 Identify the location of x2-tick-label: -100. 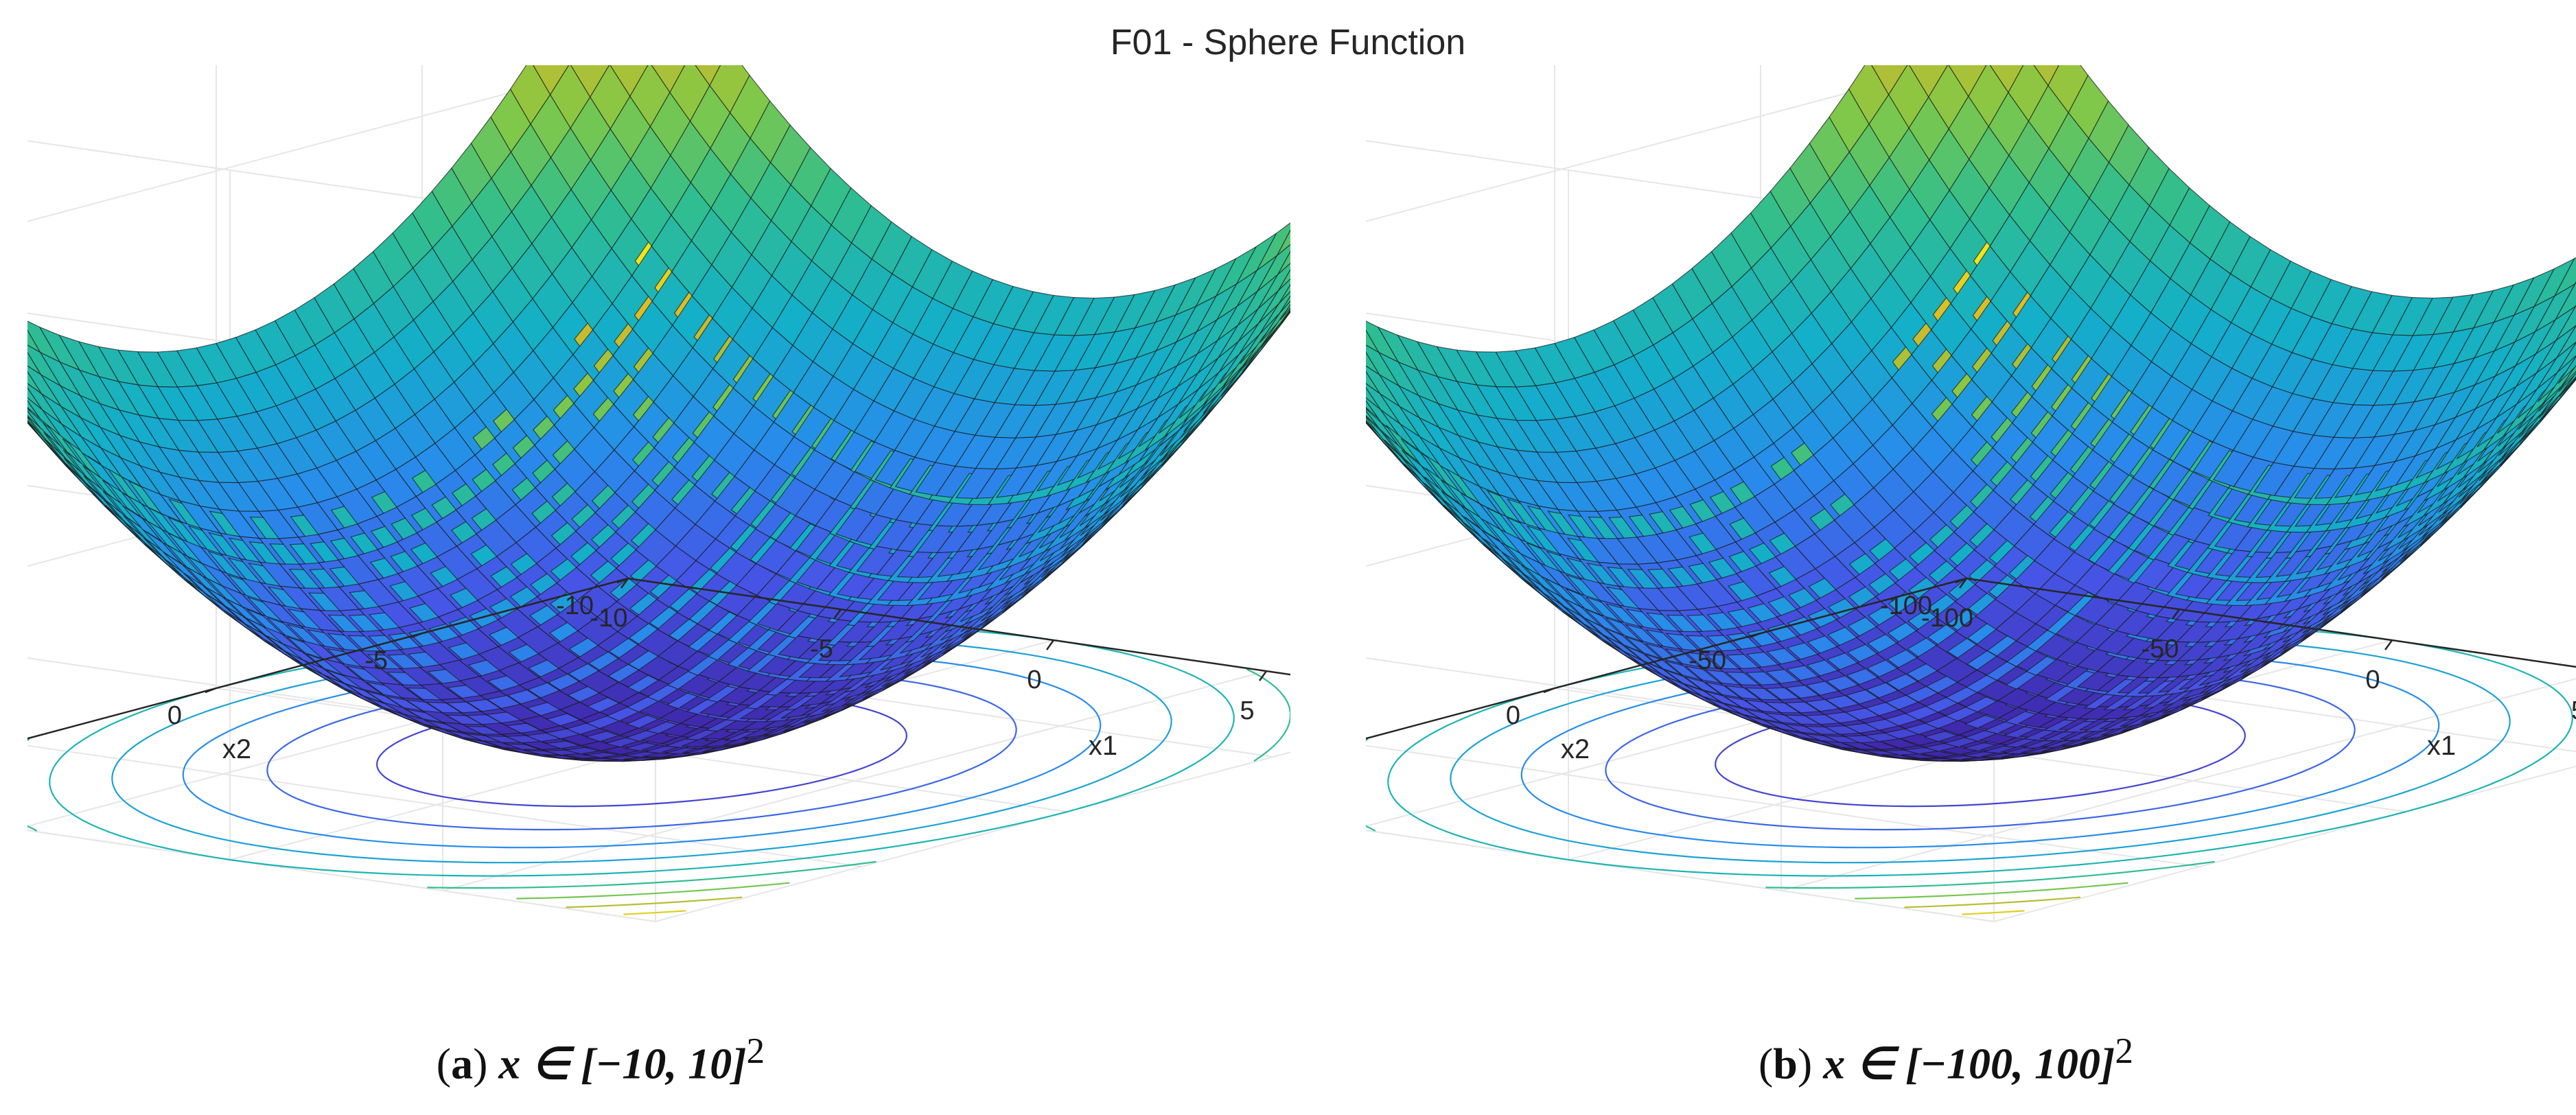
(1906, 605).